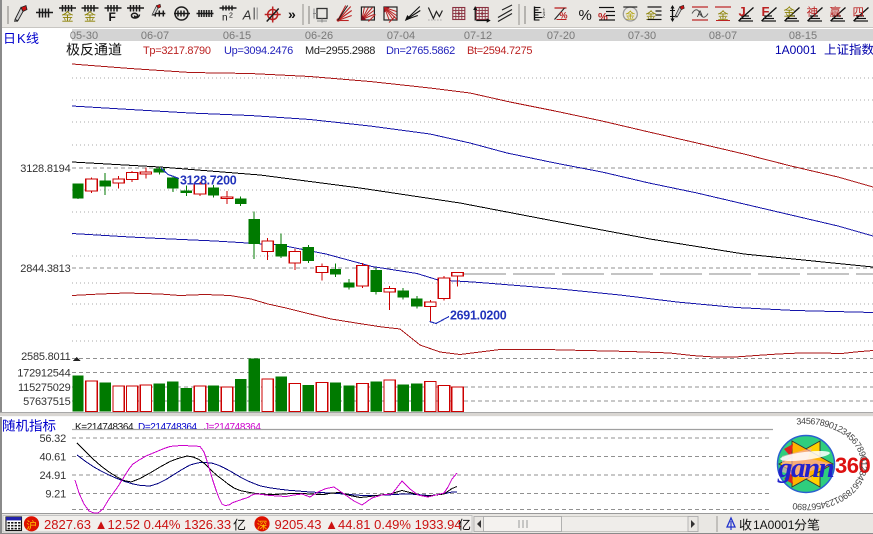 The width and height of the screenshot is (873, 534). I want to click on svg-text: 9.21, so click(55, 495).